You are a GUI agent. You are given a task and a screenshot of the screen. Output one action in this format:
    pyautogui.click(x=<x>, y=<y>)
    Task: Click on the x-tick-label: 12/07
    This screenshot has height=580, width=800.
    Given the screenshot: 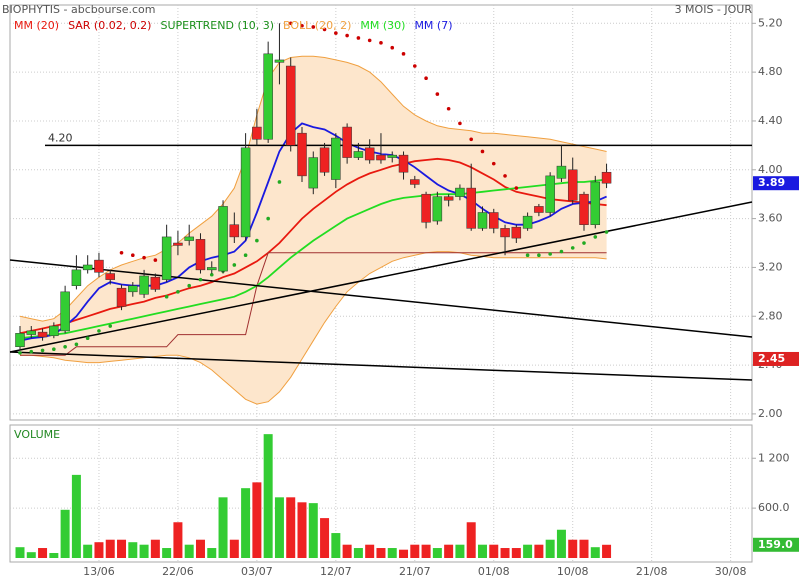 What is the action you would take?
    pyautogui.click(x=336, y=571)
    